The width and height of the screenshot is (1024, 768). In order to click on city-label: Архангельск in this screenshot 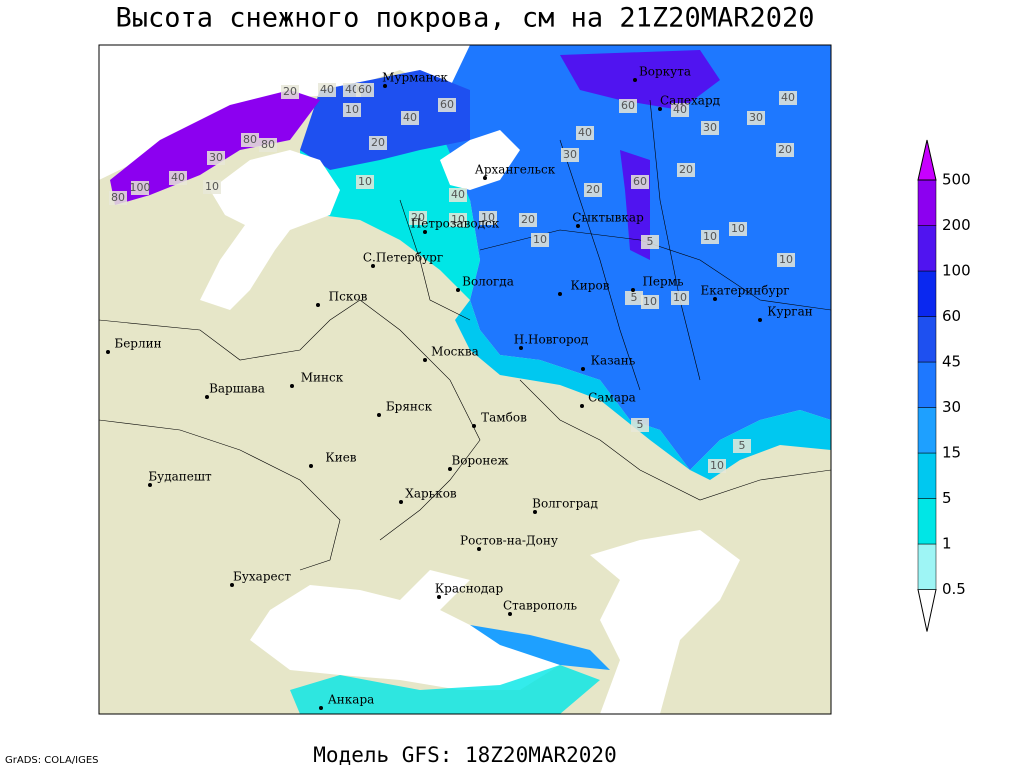, I will do `click(515, 170)`.